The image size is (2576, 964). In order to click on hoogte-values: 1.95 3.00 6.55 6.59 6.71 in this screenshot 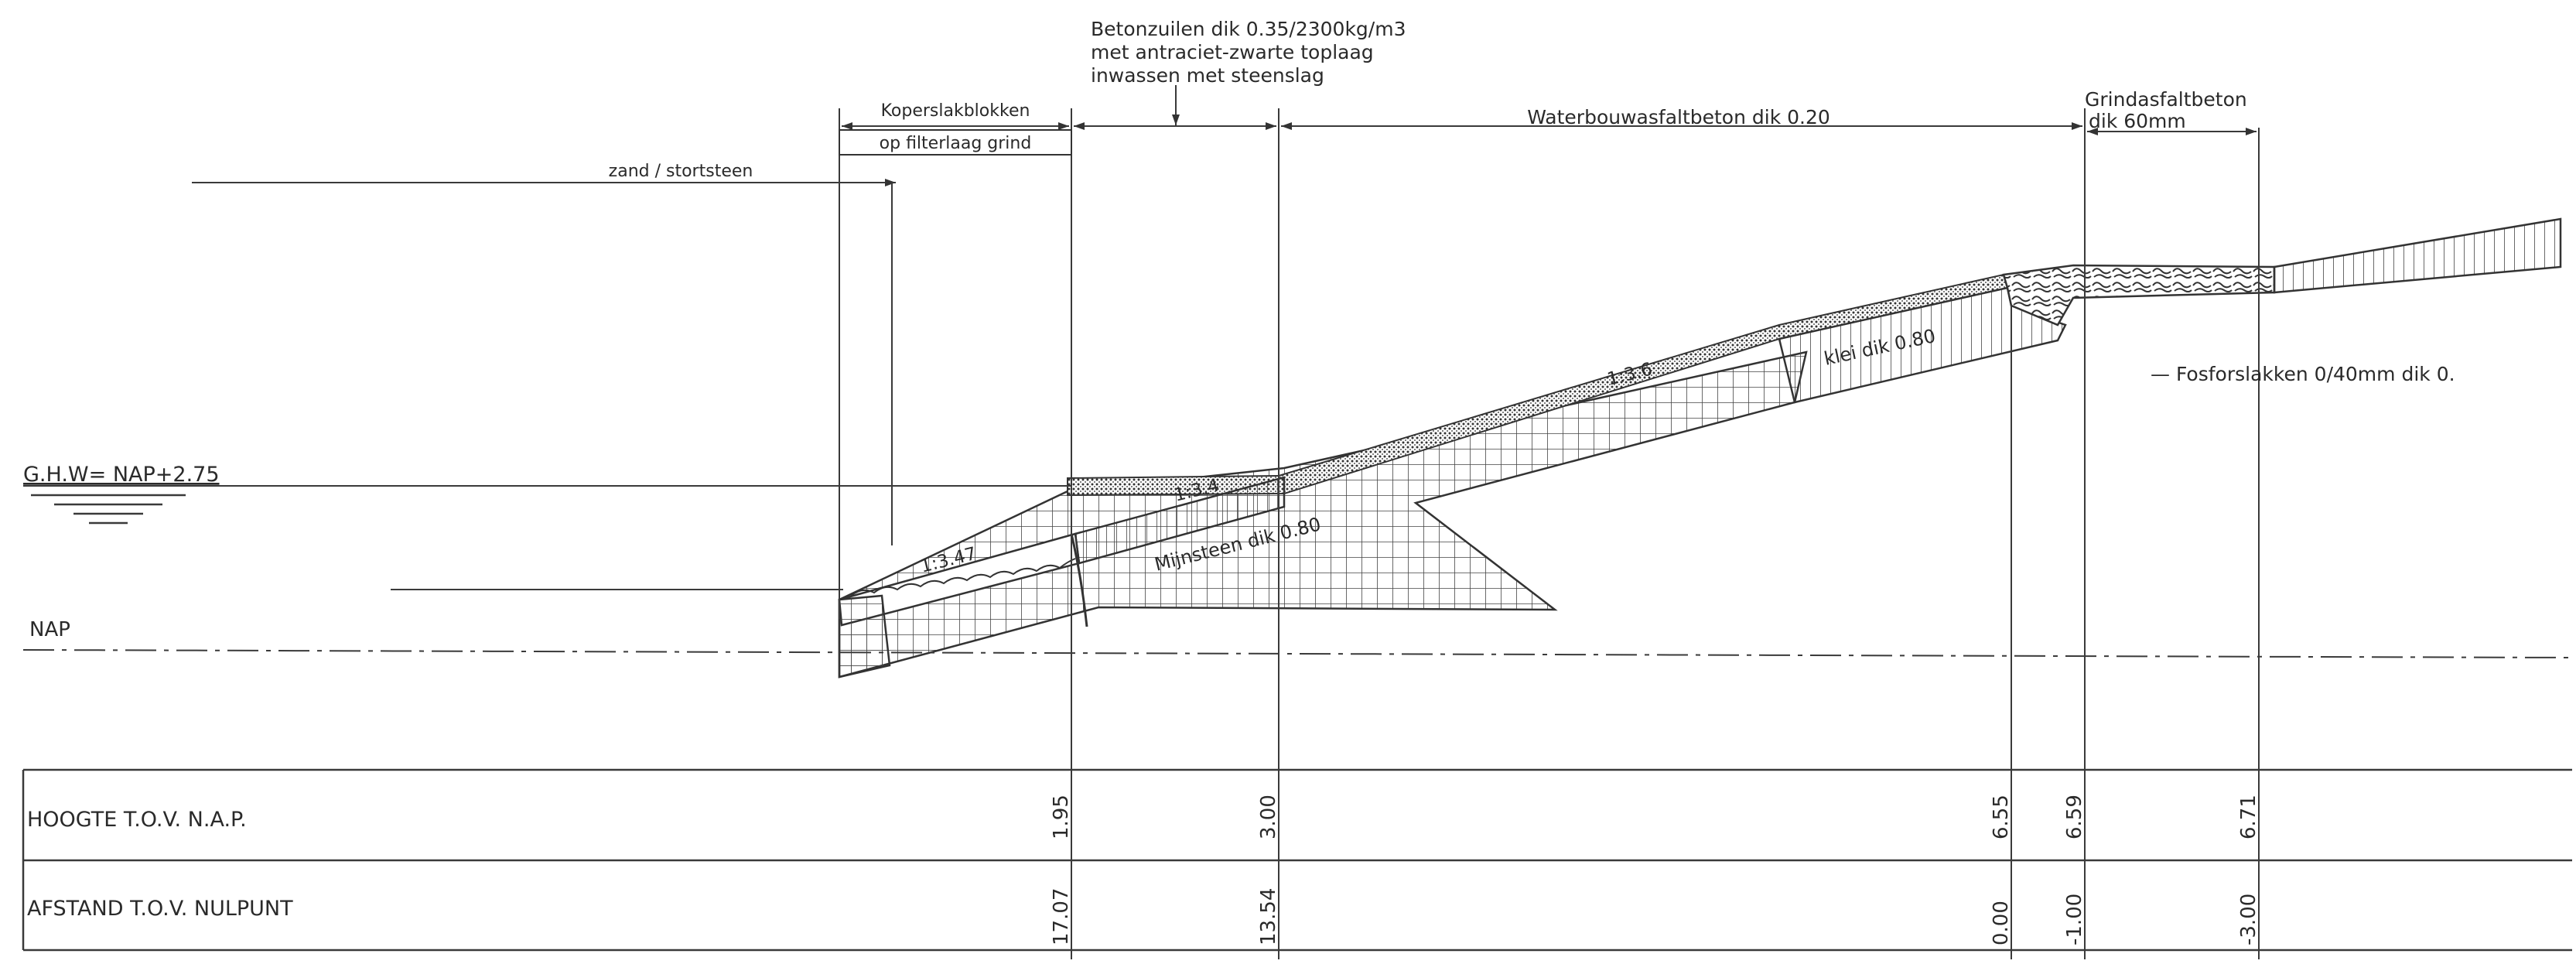, I will do `click(1655, 817)`.